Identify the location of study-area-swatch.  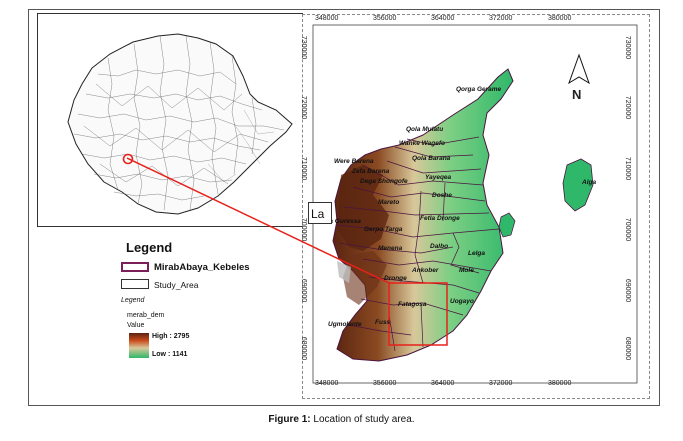
(135, 284).